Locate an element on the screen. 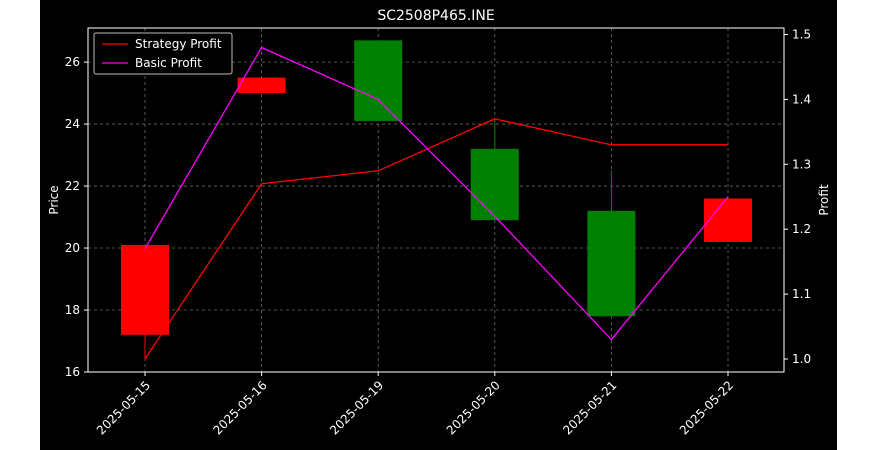 Image resolution: width=878 pixels, height=450 pixels. y-tick-label-left: 22 is located at coordinates (72, 186).